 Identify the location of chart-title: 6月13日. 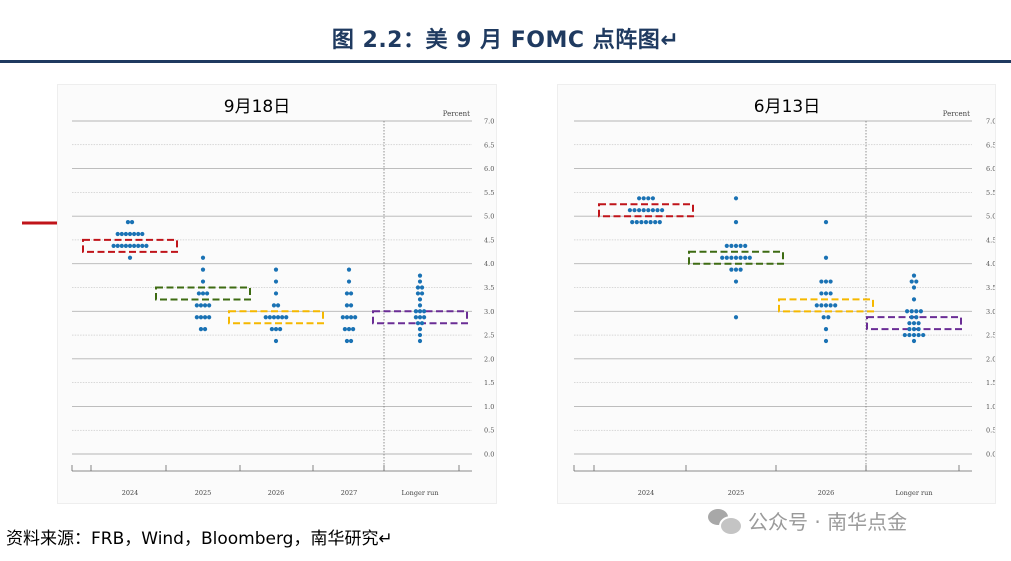
(787, 107).